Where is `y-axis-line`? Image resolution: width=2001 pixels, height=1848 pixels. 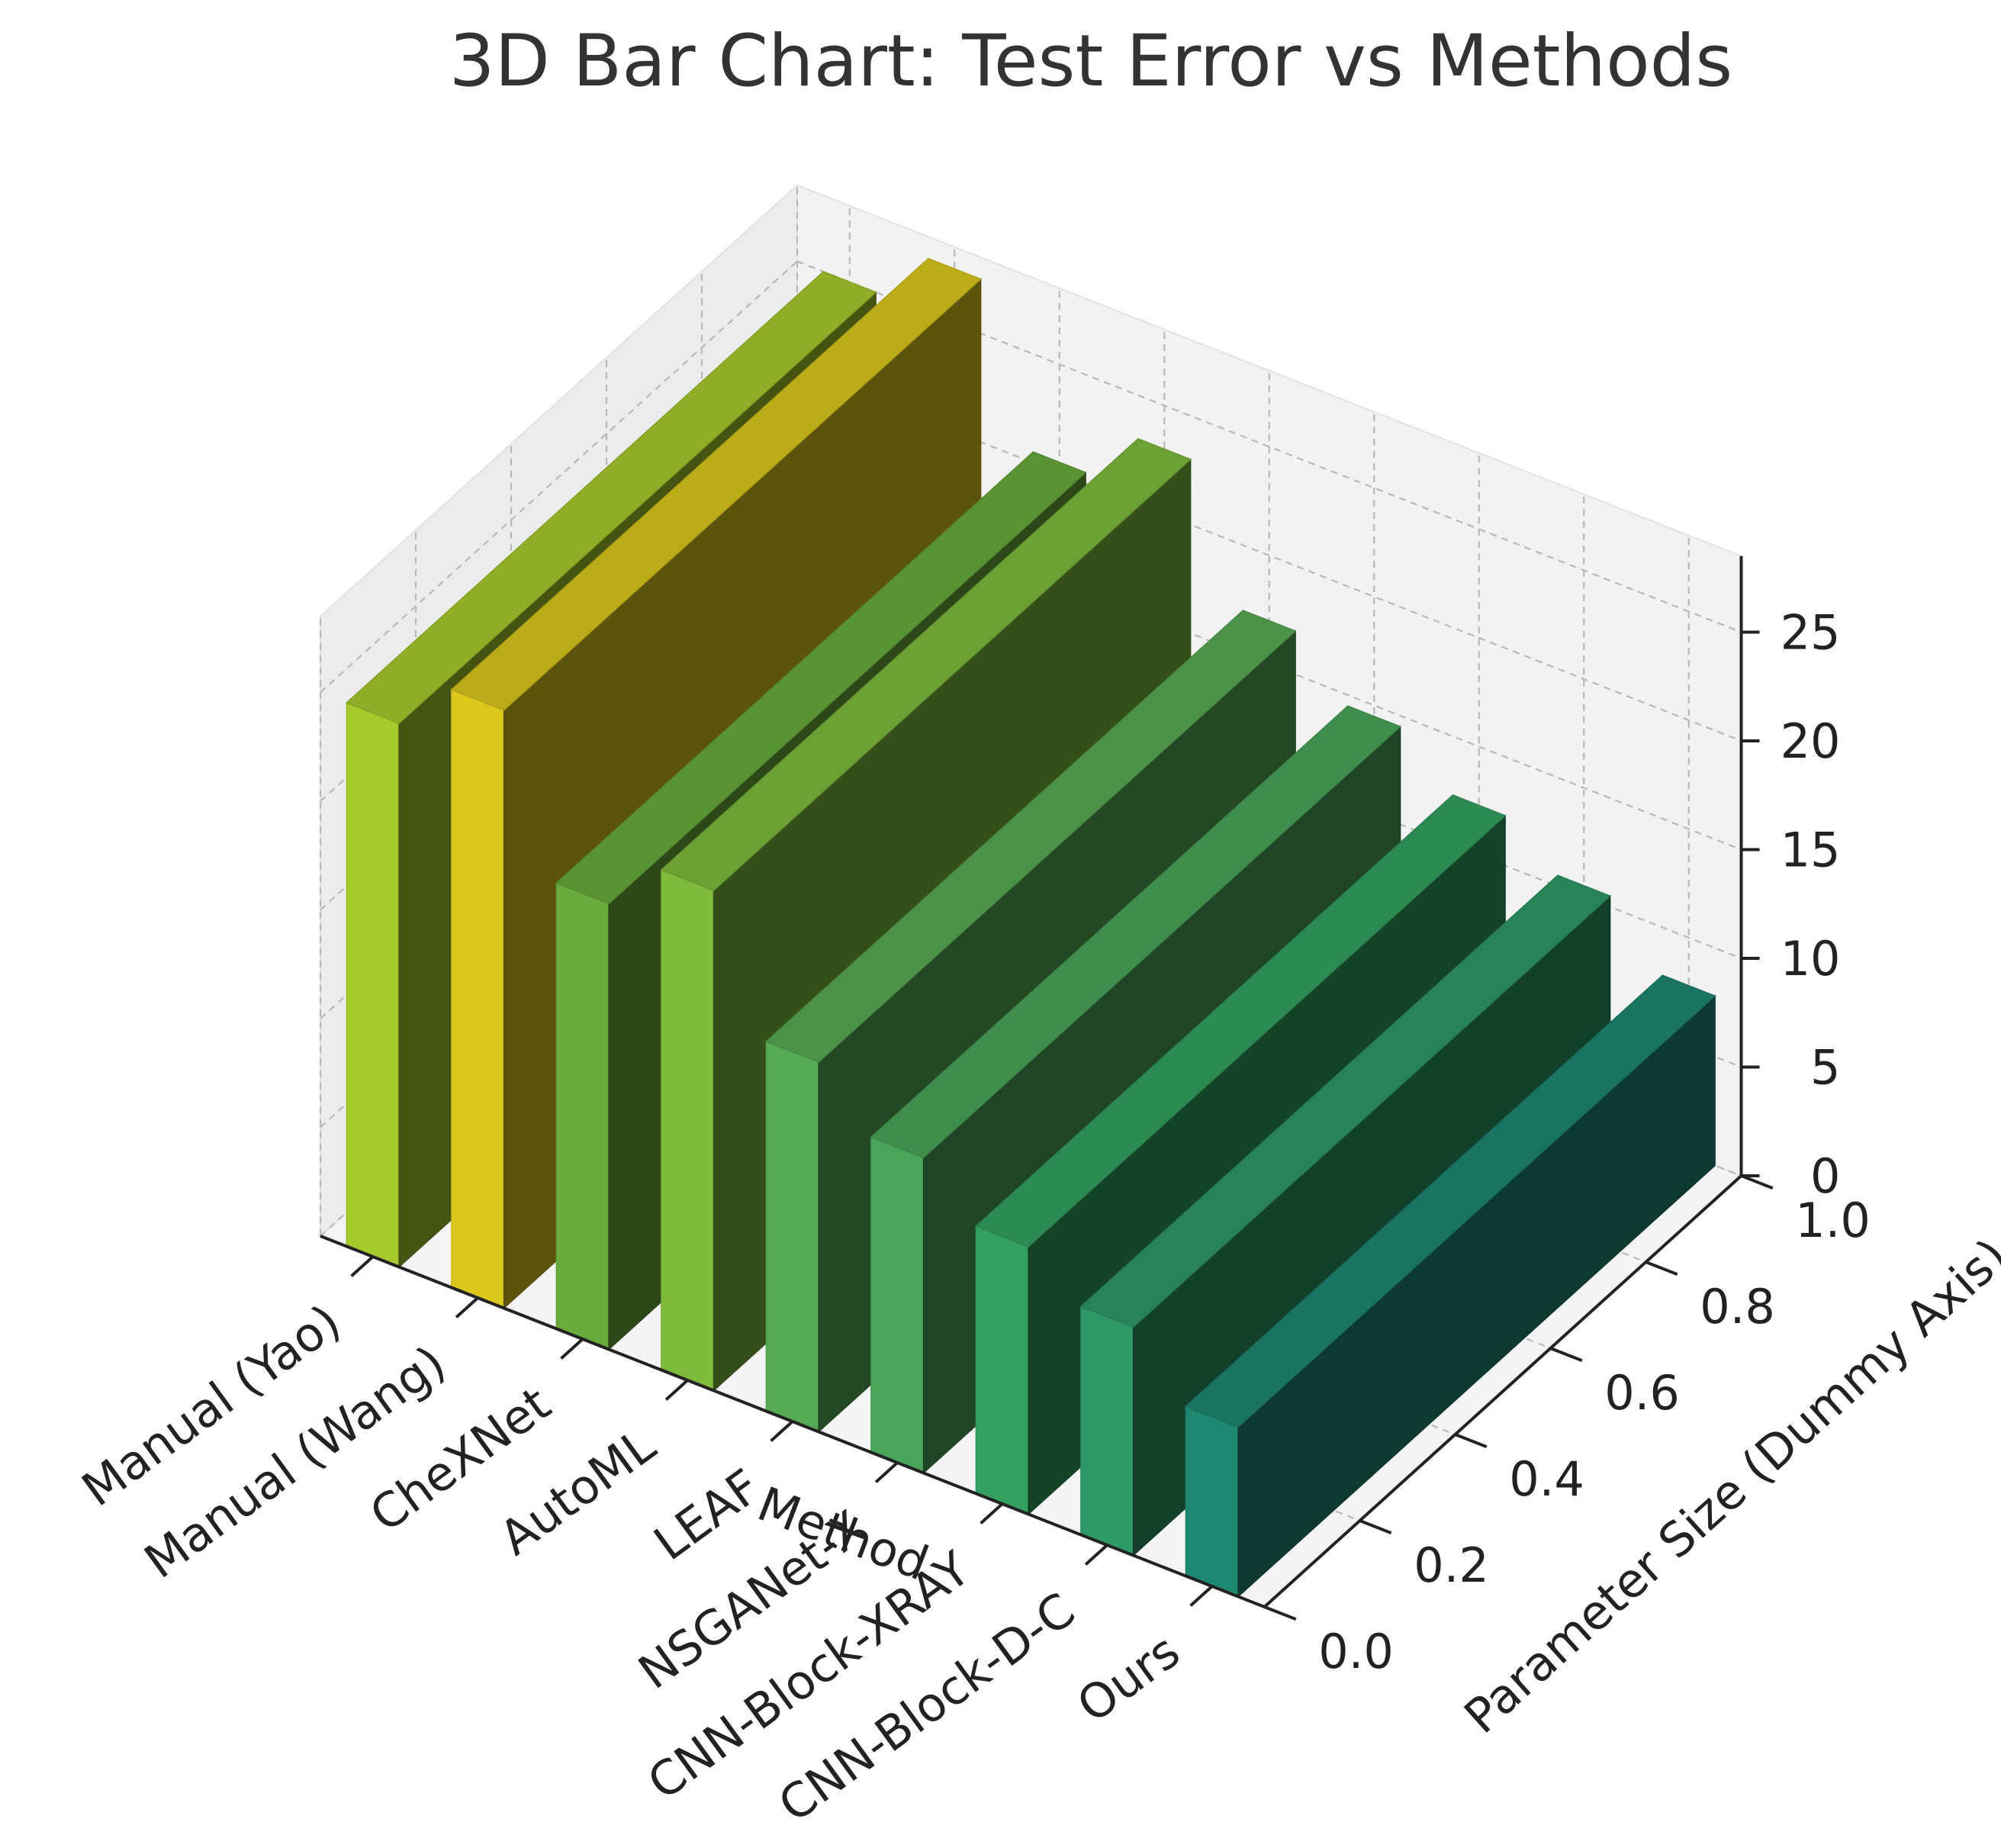 y-axis-line is located at coordinates (1502, 1391).